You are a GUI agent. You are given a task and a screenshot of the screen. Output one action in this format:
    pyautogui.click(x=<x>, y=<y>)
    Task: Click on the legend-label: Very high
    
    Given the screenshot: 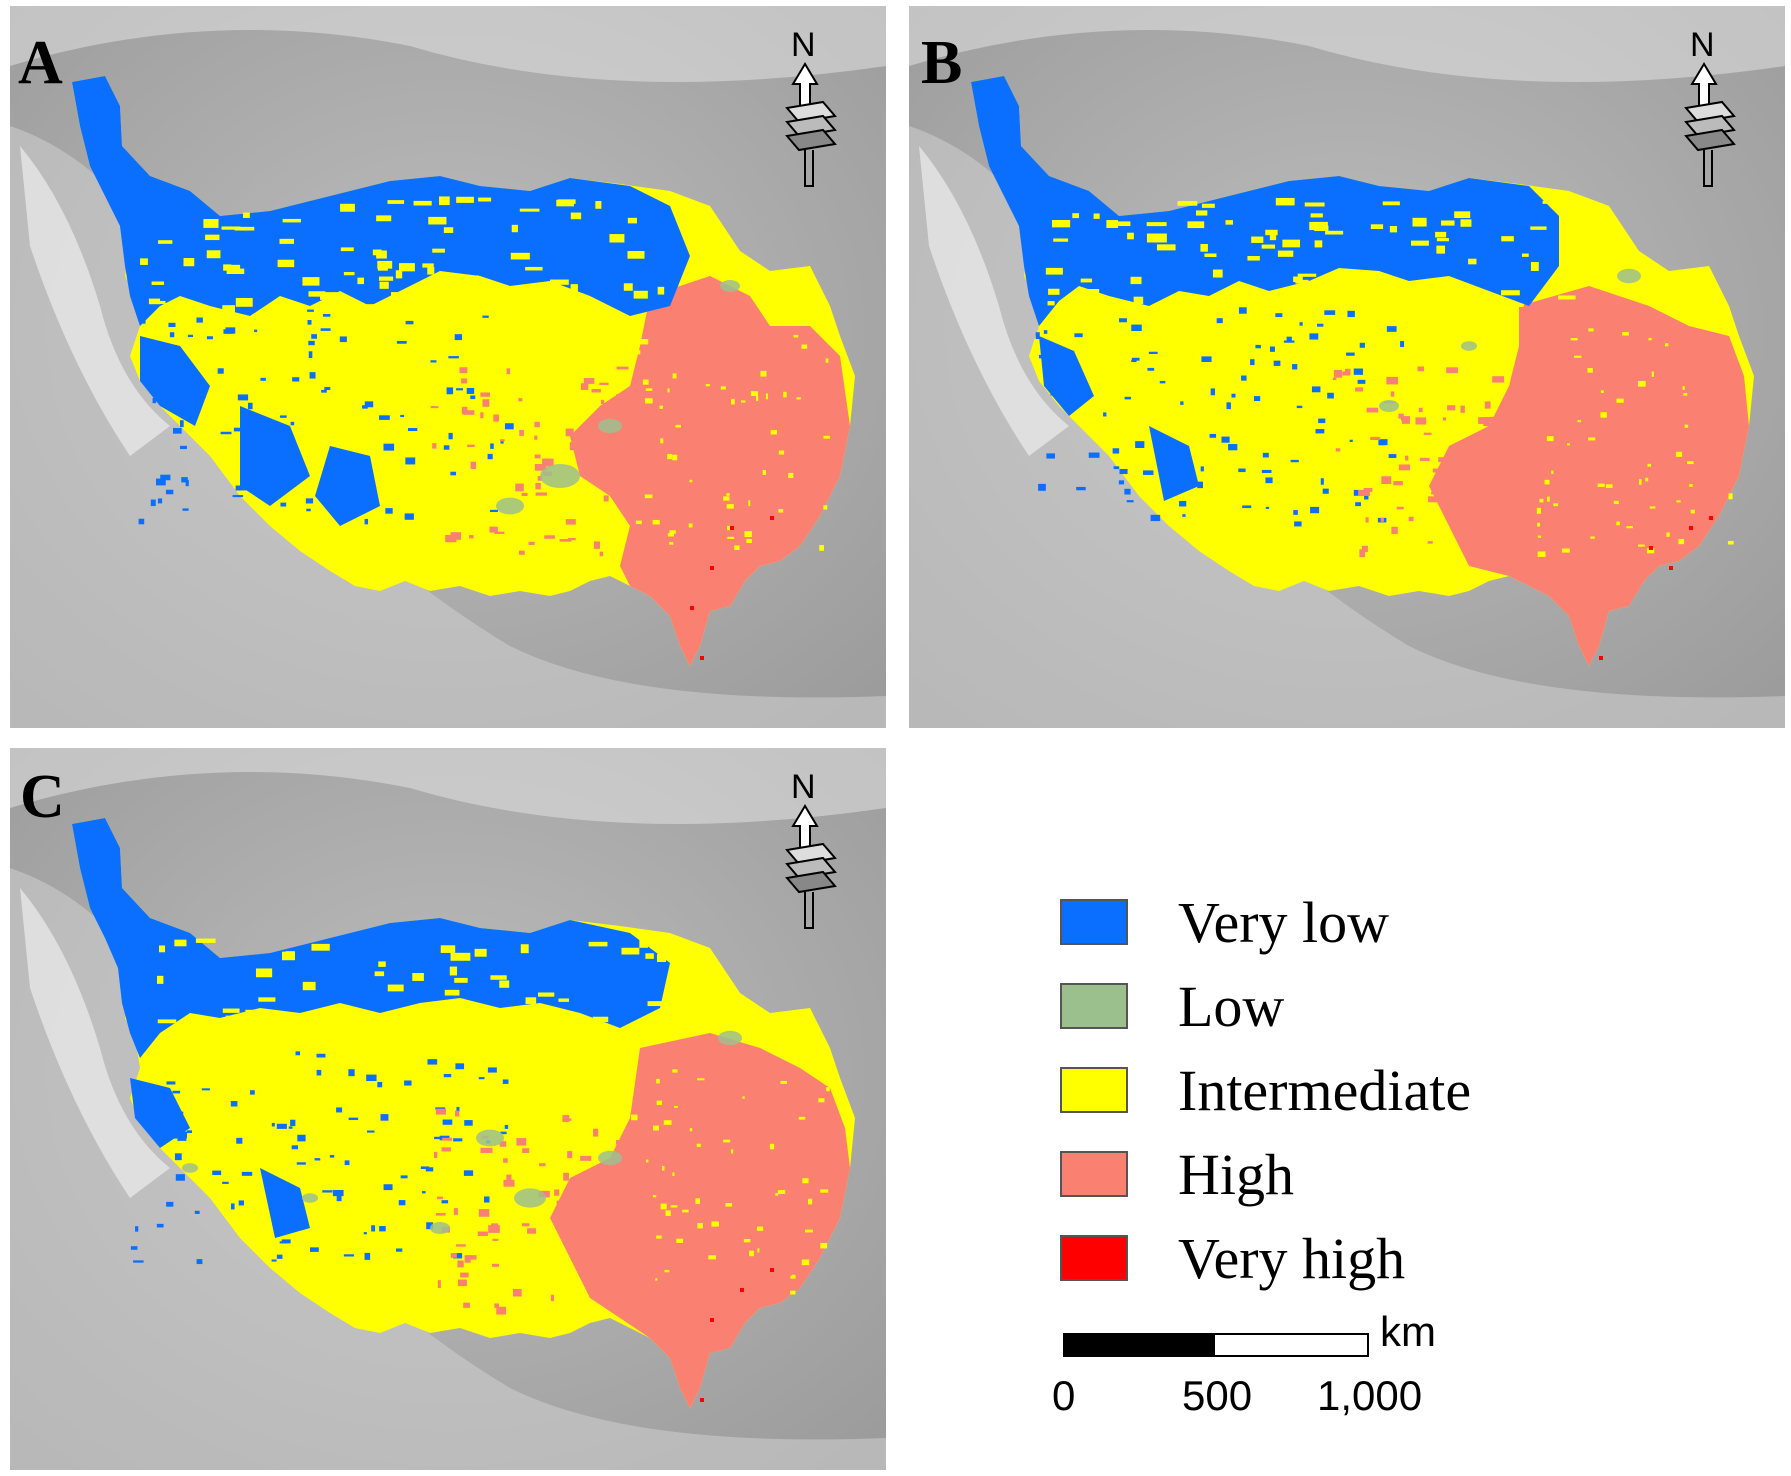 What is the action you would take?
    pyautogui.click(x=1292, y=1258)
    